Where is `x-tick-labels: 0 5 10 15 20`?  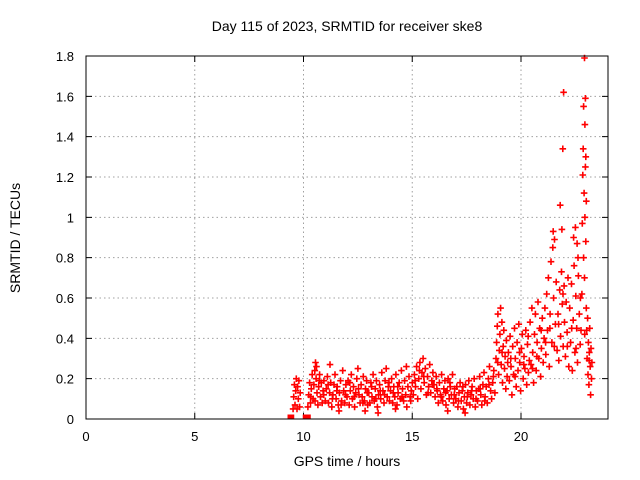
x-tick-labels: 0 5 10 15 20 is located at coordinates (305, 436).